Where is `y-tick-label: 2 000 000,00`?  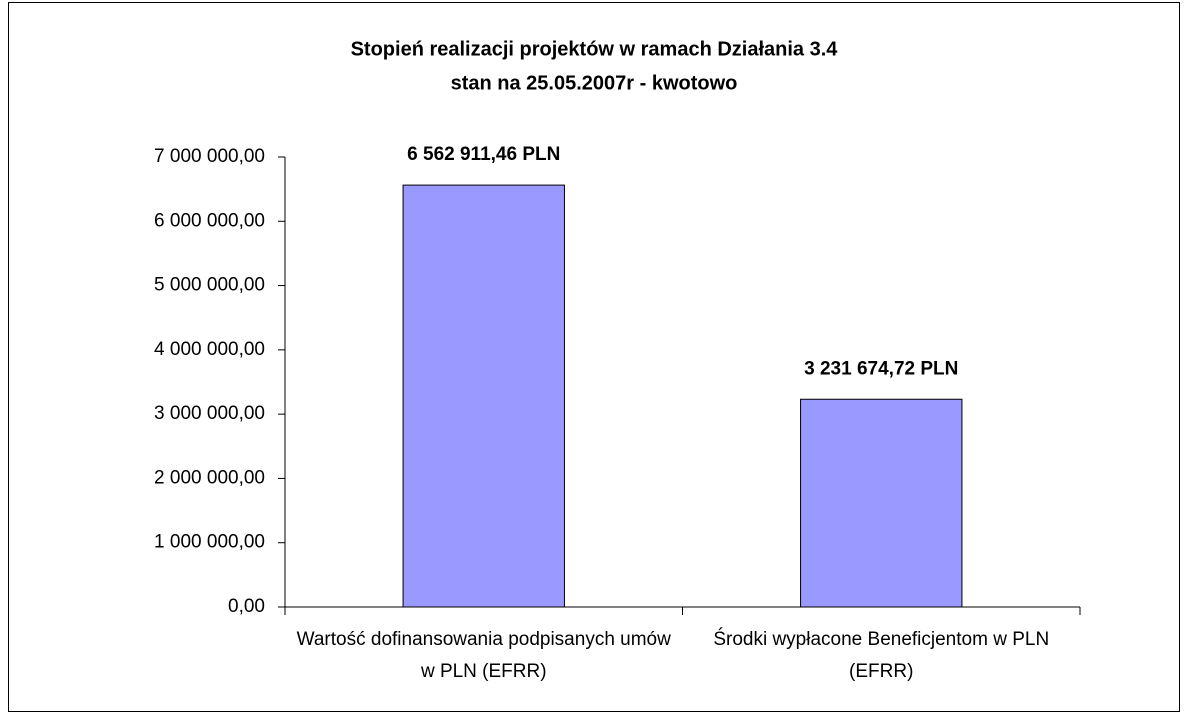
y-tick-label: 2 000 000,00 is located at coordinates (209, 477).